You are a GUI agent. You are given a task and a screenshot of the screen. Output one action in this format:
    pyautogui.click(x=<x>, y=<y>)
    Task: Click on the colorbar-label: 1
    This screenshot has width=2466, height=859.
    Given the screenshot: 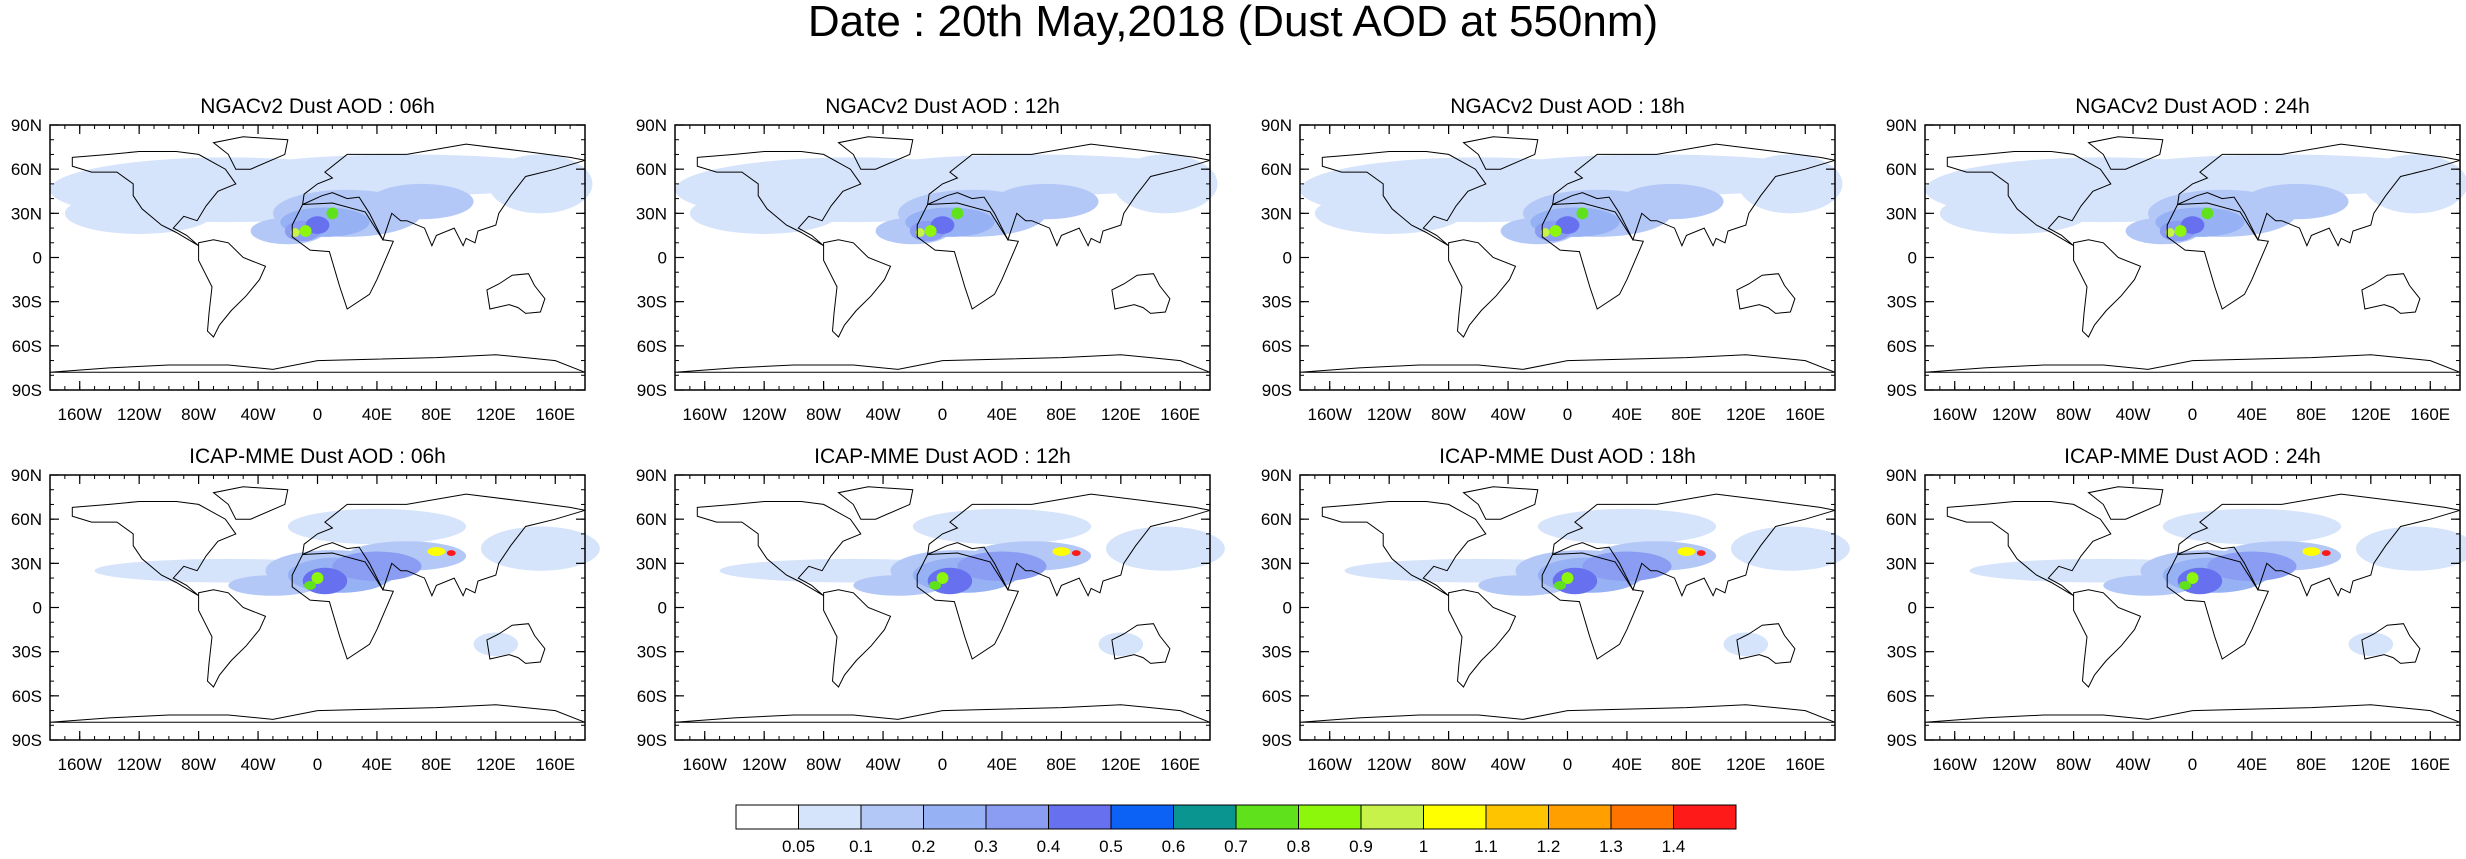 What is the action you would take?
    pyautogui.click(x=1423, y=846)
    